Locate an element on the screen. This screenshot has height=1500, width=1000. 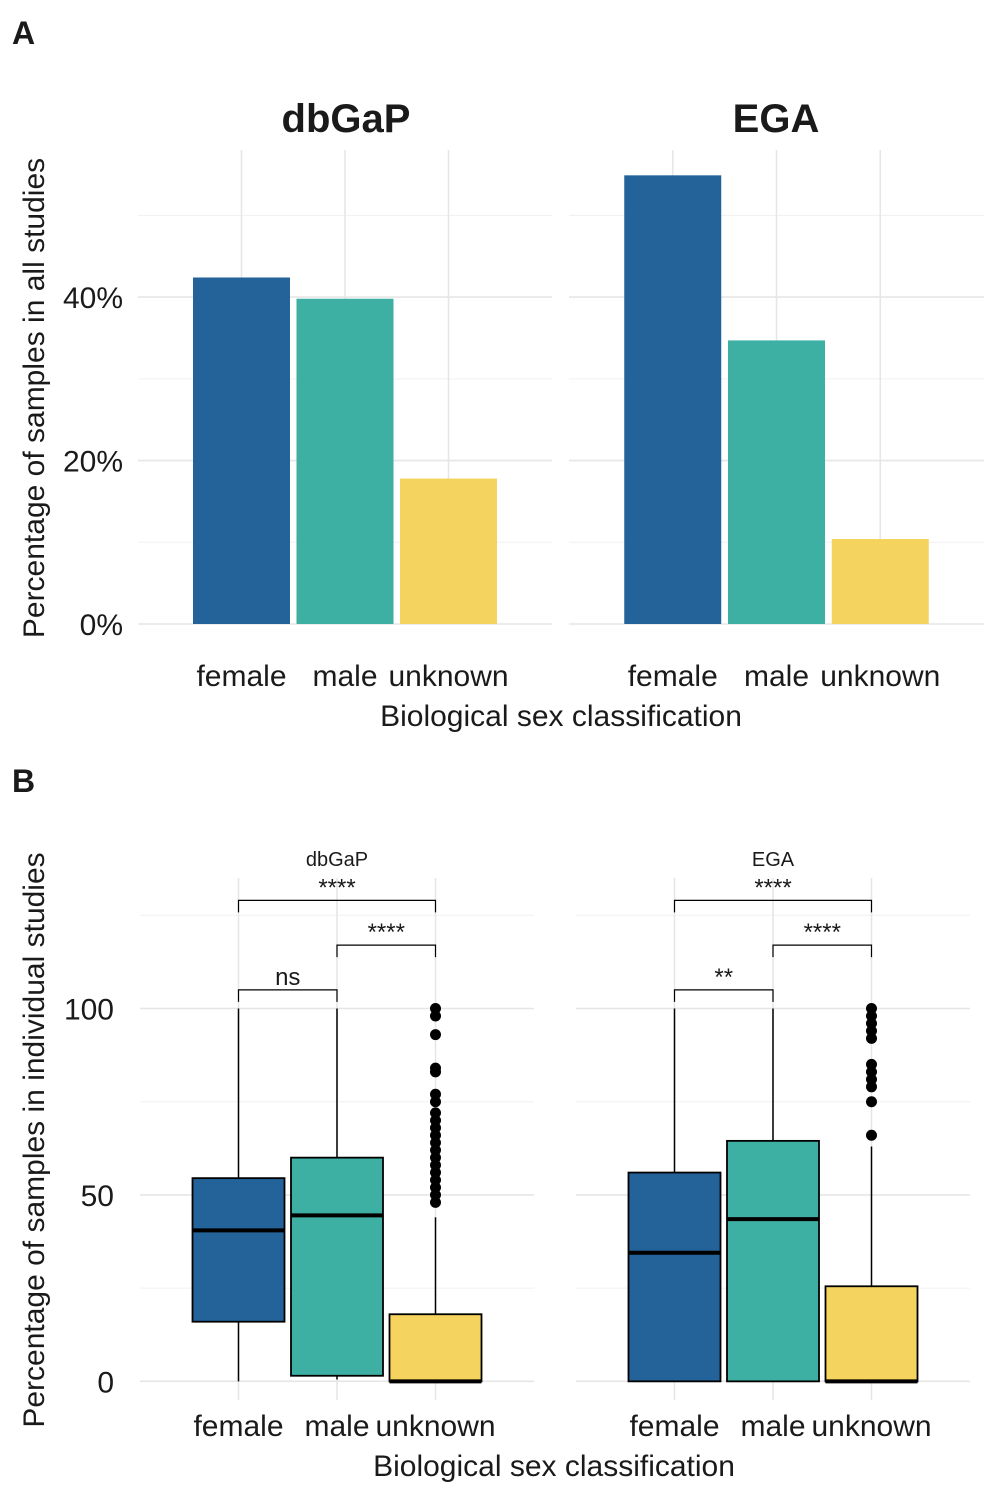
panel-label-b: B is located at coordinates (23, 781).